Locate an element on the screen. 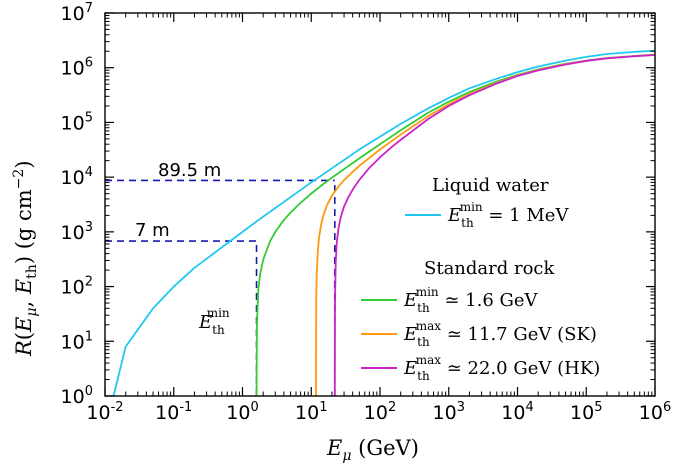  x-tick-label: 10² is located at coordinates (380, 412).